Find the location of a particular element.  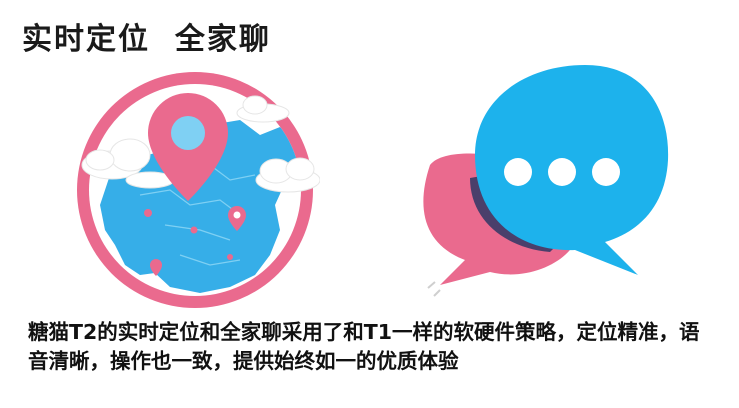

small-pin-icon is located at coordinates (156, 267).